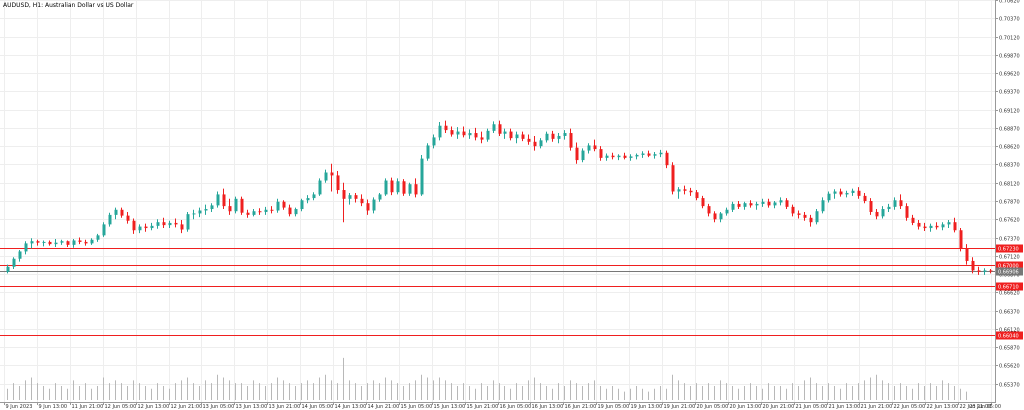 This screenshot has height=410, width=1024. Describe the element at coordinates (1009, 75) in the screenshot. I see `y-tick-label: 0.69620` at that location.